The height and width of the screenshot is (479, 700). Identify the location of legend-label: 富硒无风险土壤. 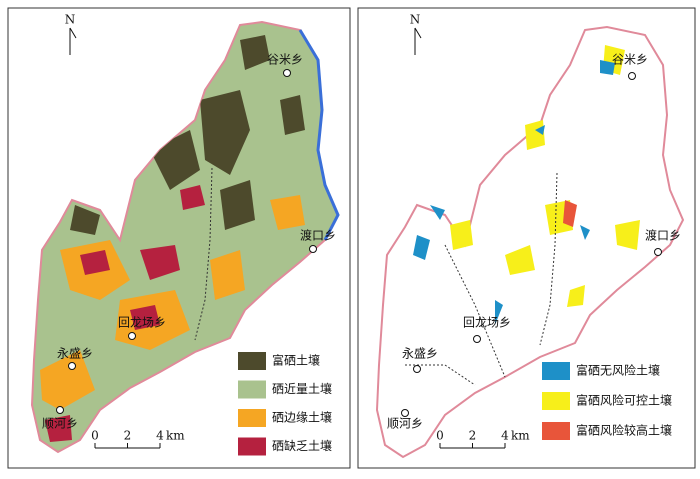
(618, 370).